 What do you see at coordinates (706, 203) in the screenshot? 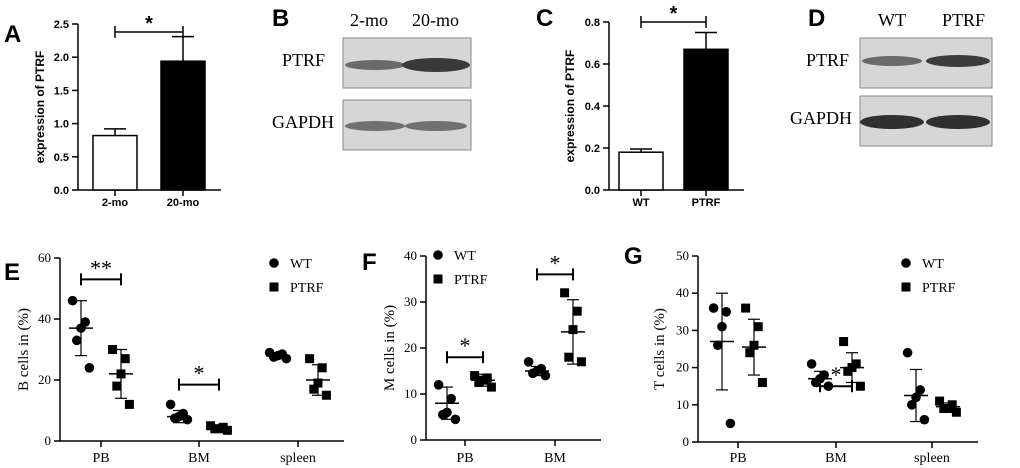
I see `x-tick-label-1: PTRF` at bounding box center [706, 203].